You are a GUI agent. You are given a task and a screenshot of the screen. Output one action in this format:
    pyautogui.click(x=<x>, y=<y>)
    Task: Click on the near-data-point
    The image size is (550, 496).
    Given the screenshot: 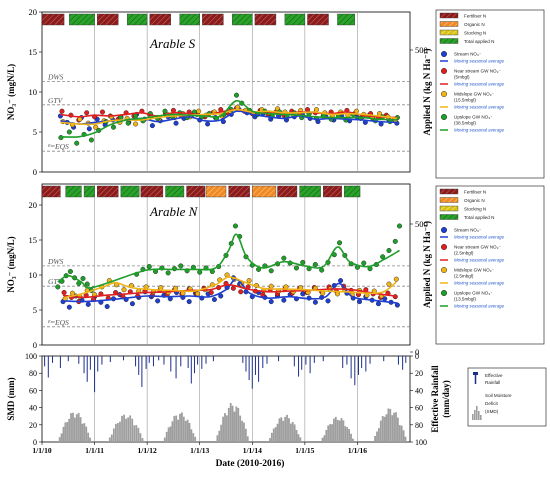 What is the action you would take?
    pyautogui.click(x=263, y=295)
    